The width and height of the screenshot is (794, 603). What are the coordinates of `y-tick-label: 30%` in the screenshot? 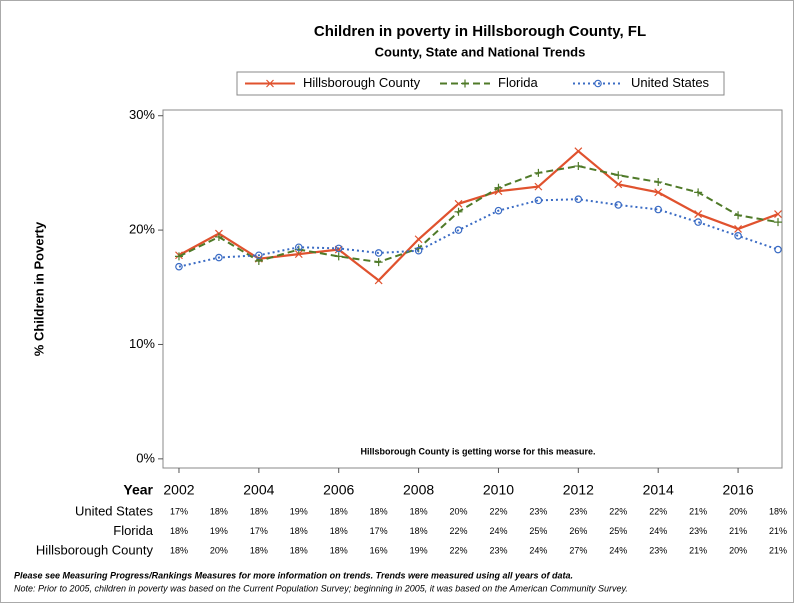 It's located at (142, 114).